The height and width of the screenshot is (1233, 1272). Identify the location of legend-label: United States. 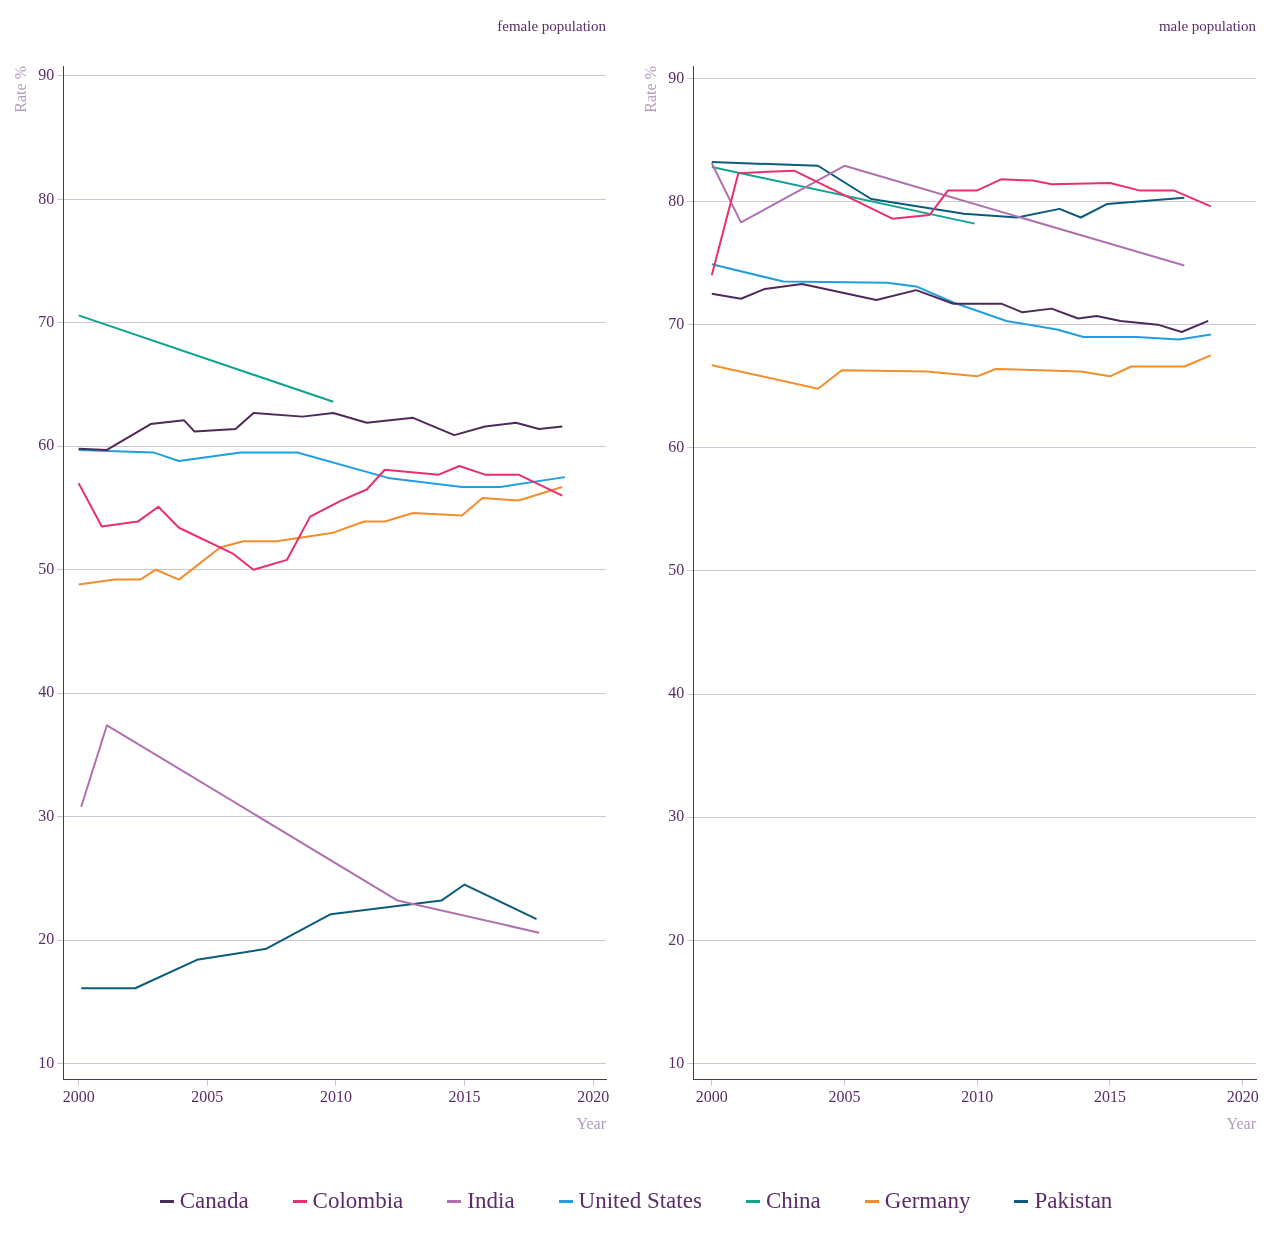
(640, 1201).